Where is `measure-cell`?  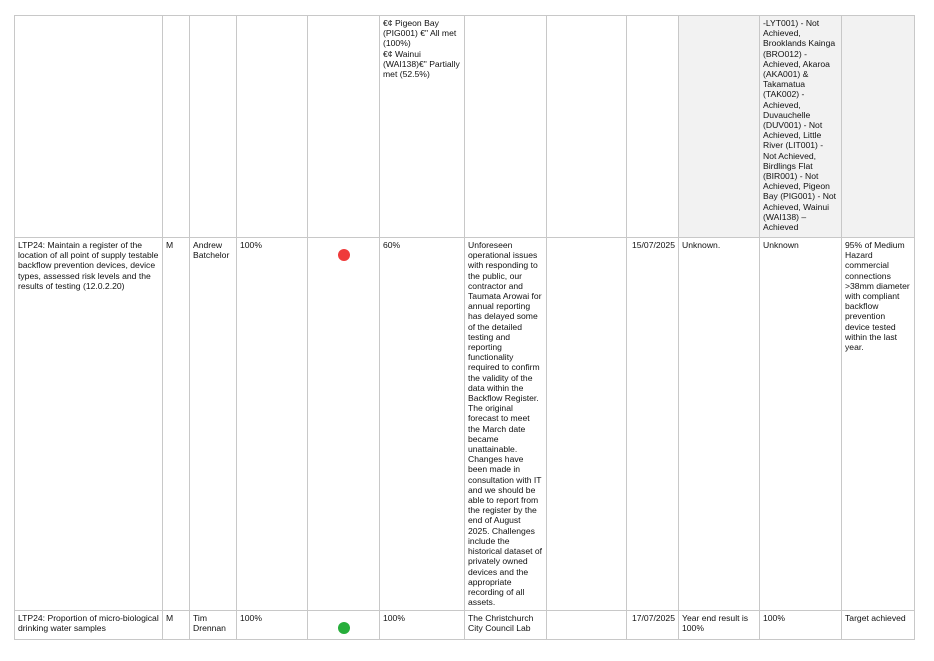 measure-cell is located at coordinates (88, 126).